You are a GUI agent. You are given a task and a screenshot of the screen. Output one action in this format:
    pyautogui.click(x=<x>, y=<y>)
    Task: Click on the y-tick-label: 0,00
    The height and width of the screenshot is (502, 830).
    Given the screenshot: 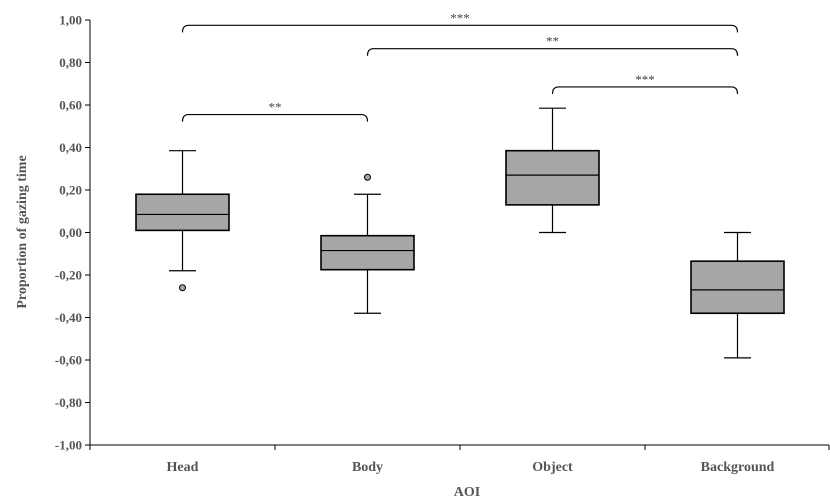 What is the action you would take?
    pyautogui.click(x=70, y=232)
    